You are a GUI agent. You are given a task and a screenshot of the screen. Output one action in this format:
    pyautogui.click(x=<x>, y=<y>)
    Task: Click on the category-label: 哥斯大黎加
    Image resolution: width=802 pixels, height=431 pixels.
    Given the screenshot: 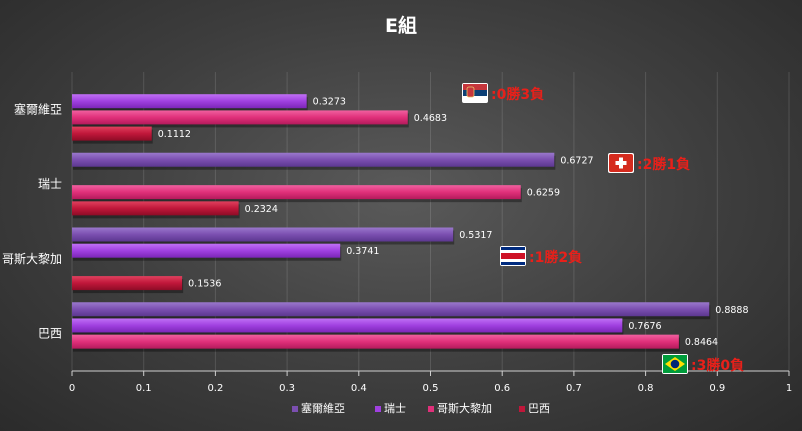 What is the action you would take?
    pyautogui.click(x=32, y=259)
    